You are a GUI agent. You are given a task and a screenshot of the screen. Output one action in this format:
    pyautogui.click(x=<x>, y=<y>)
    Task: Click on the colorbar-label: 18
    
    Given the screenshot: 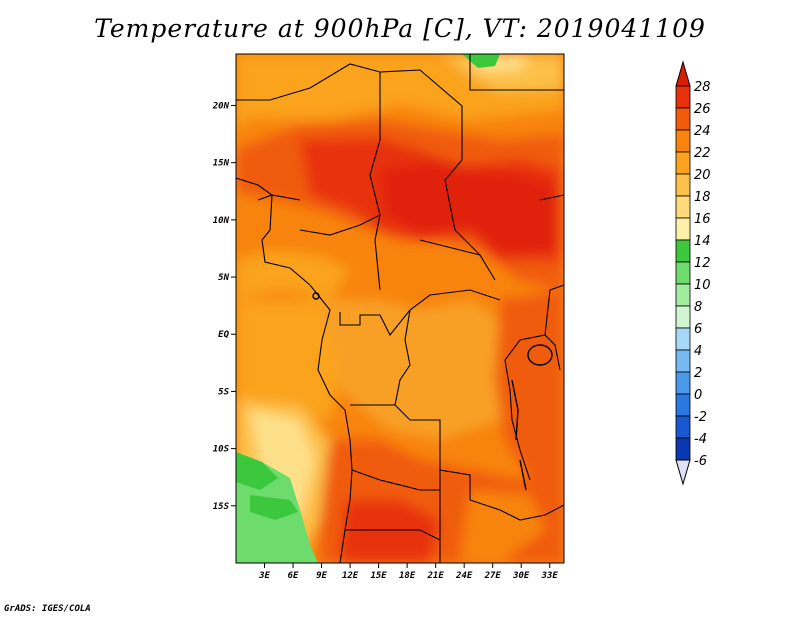 What is the action you would take?
    pyautogui.click(x=702, y=197)
    